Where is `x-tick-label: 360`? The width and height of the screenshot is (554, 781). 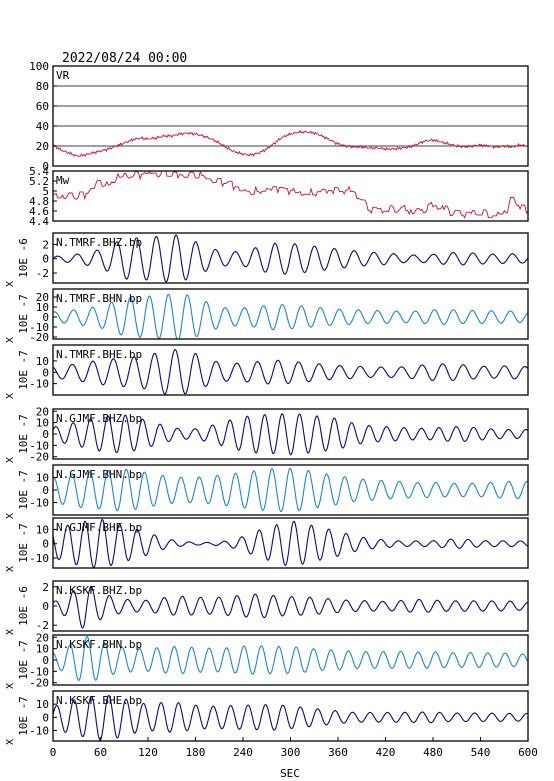
x-tick-label: 360 is located at coordinates (338, 752).